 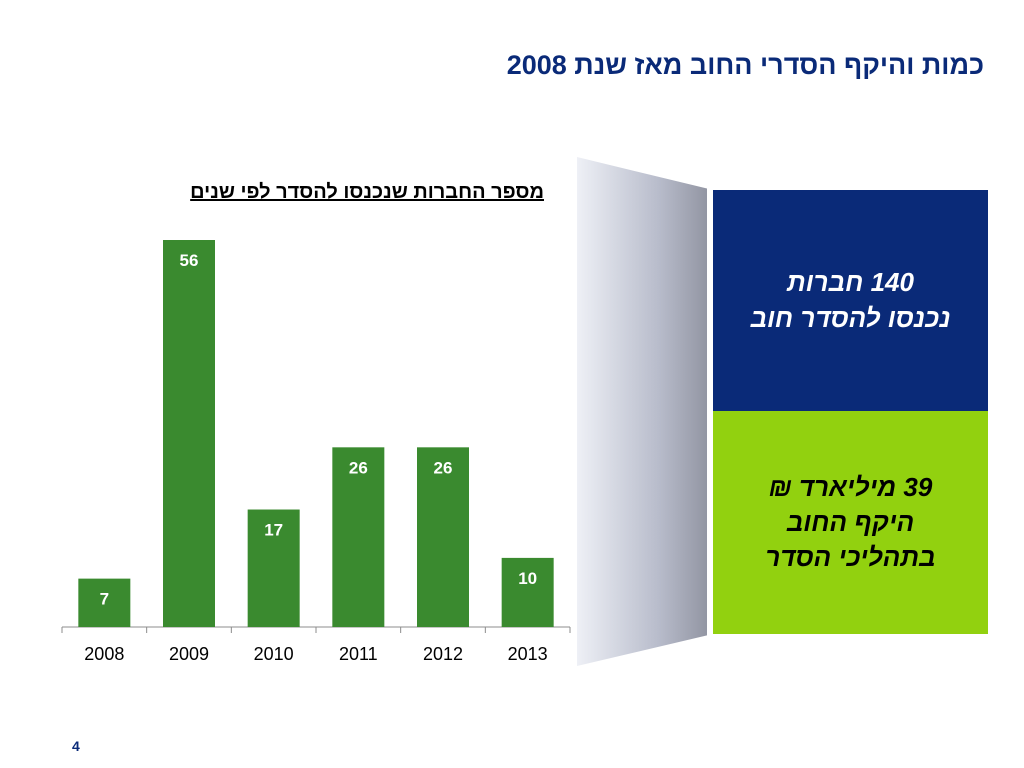 What do you see at coordinates (104, 654) in the screenshot?
I see `x-tick-label-2008: 2008` at bounding box center [104, 654].